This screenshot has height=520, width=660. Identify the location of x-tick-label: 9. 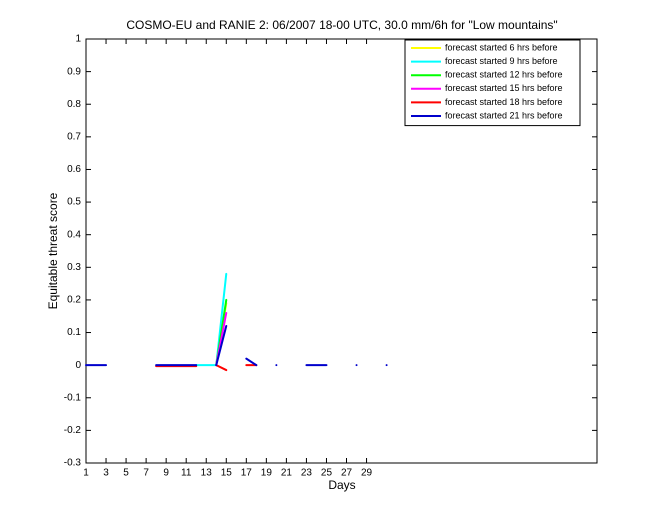
(166, 473).